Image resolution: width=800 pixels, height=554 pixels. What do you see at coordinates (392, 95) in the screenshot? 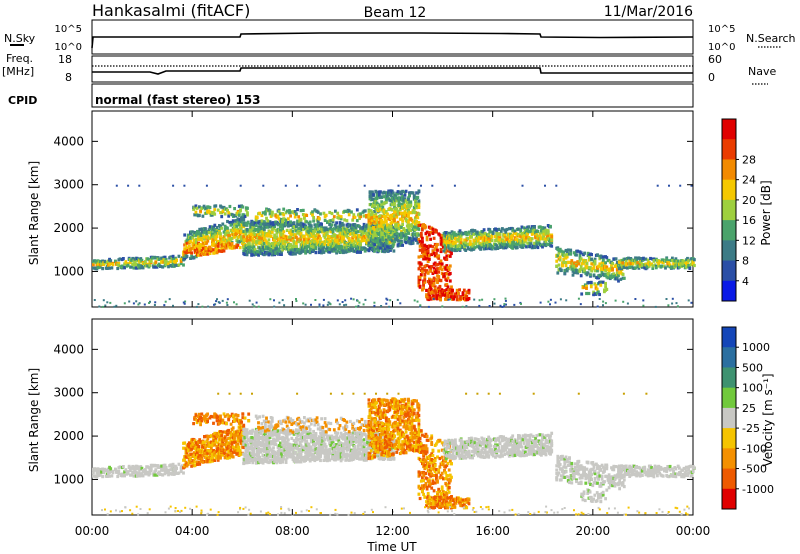
I see `cpid-box` at bounding box center [392, 95].